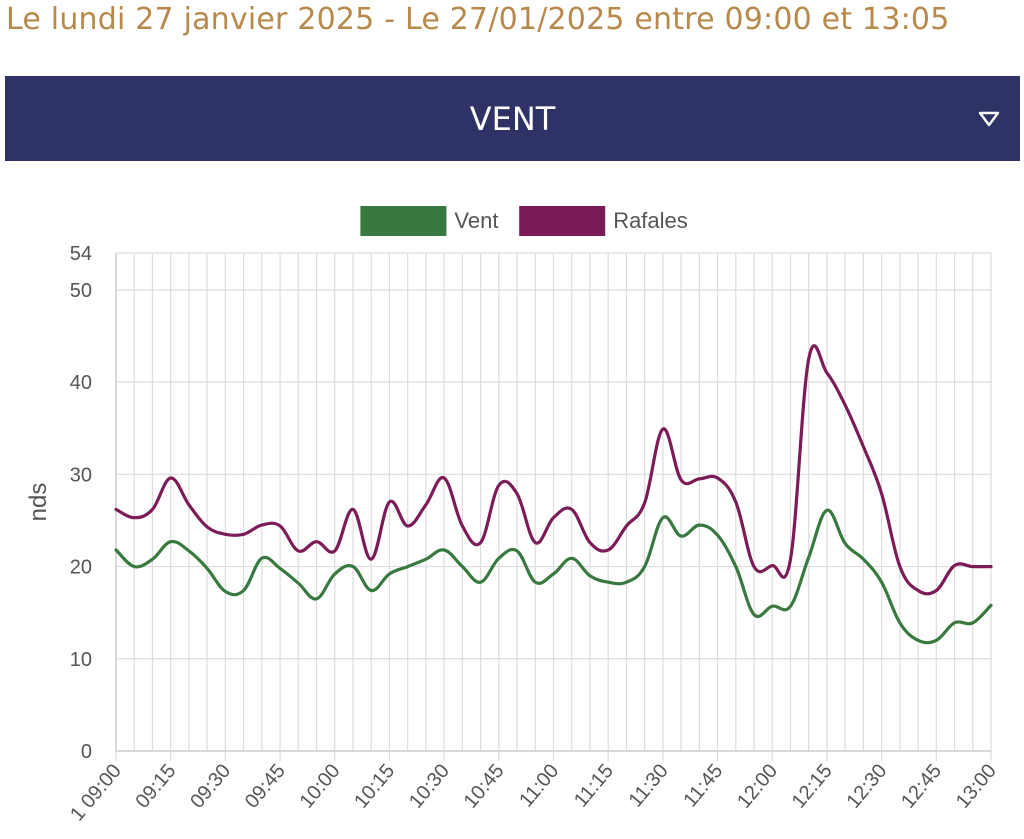 The image size is (1024, 839). Describe the element at coordinates (210, 786) in the screenshot. I see `x-tick-label: 09:30` at that location.